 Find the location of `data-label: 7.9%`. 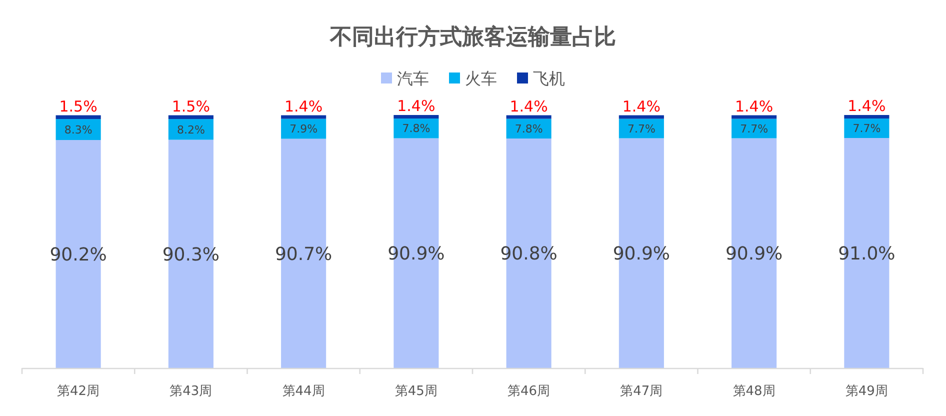

data-label: 7.9% is located at coordinates (304, 129).